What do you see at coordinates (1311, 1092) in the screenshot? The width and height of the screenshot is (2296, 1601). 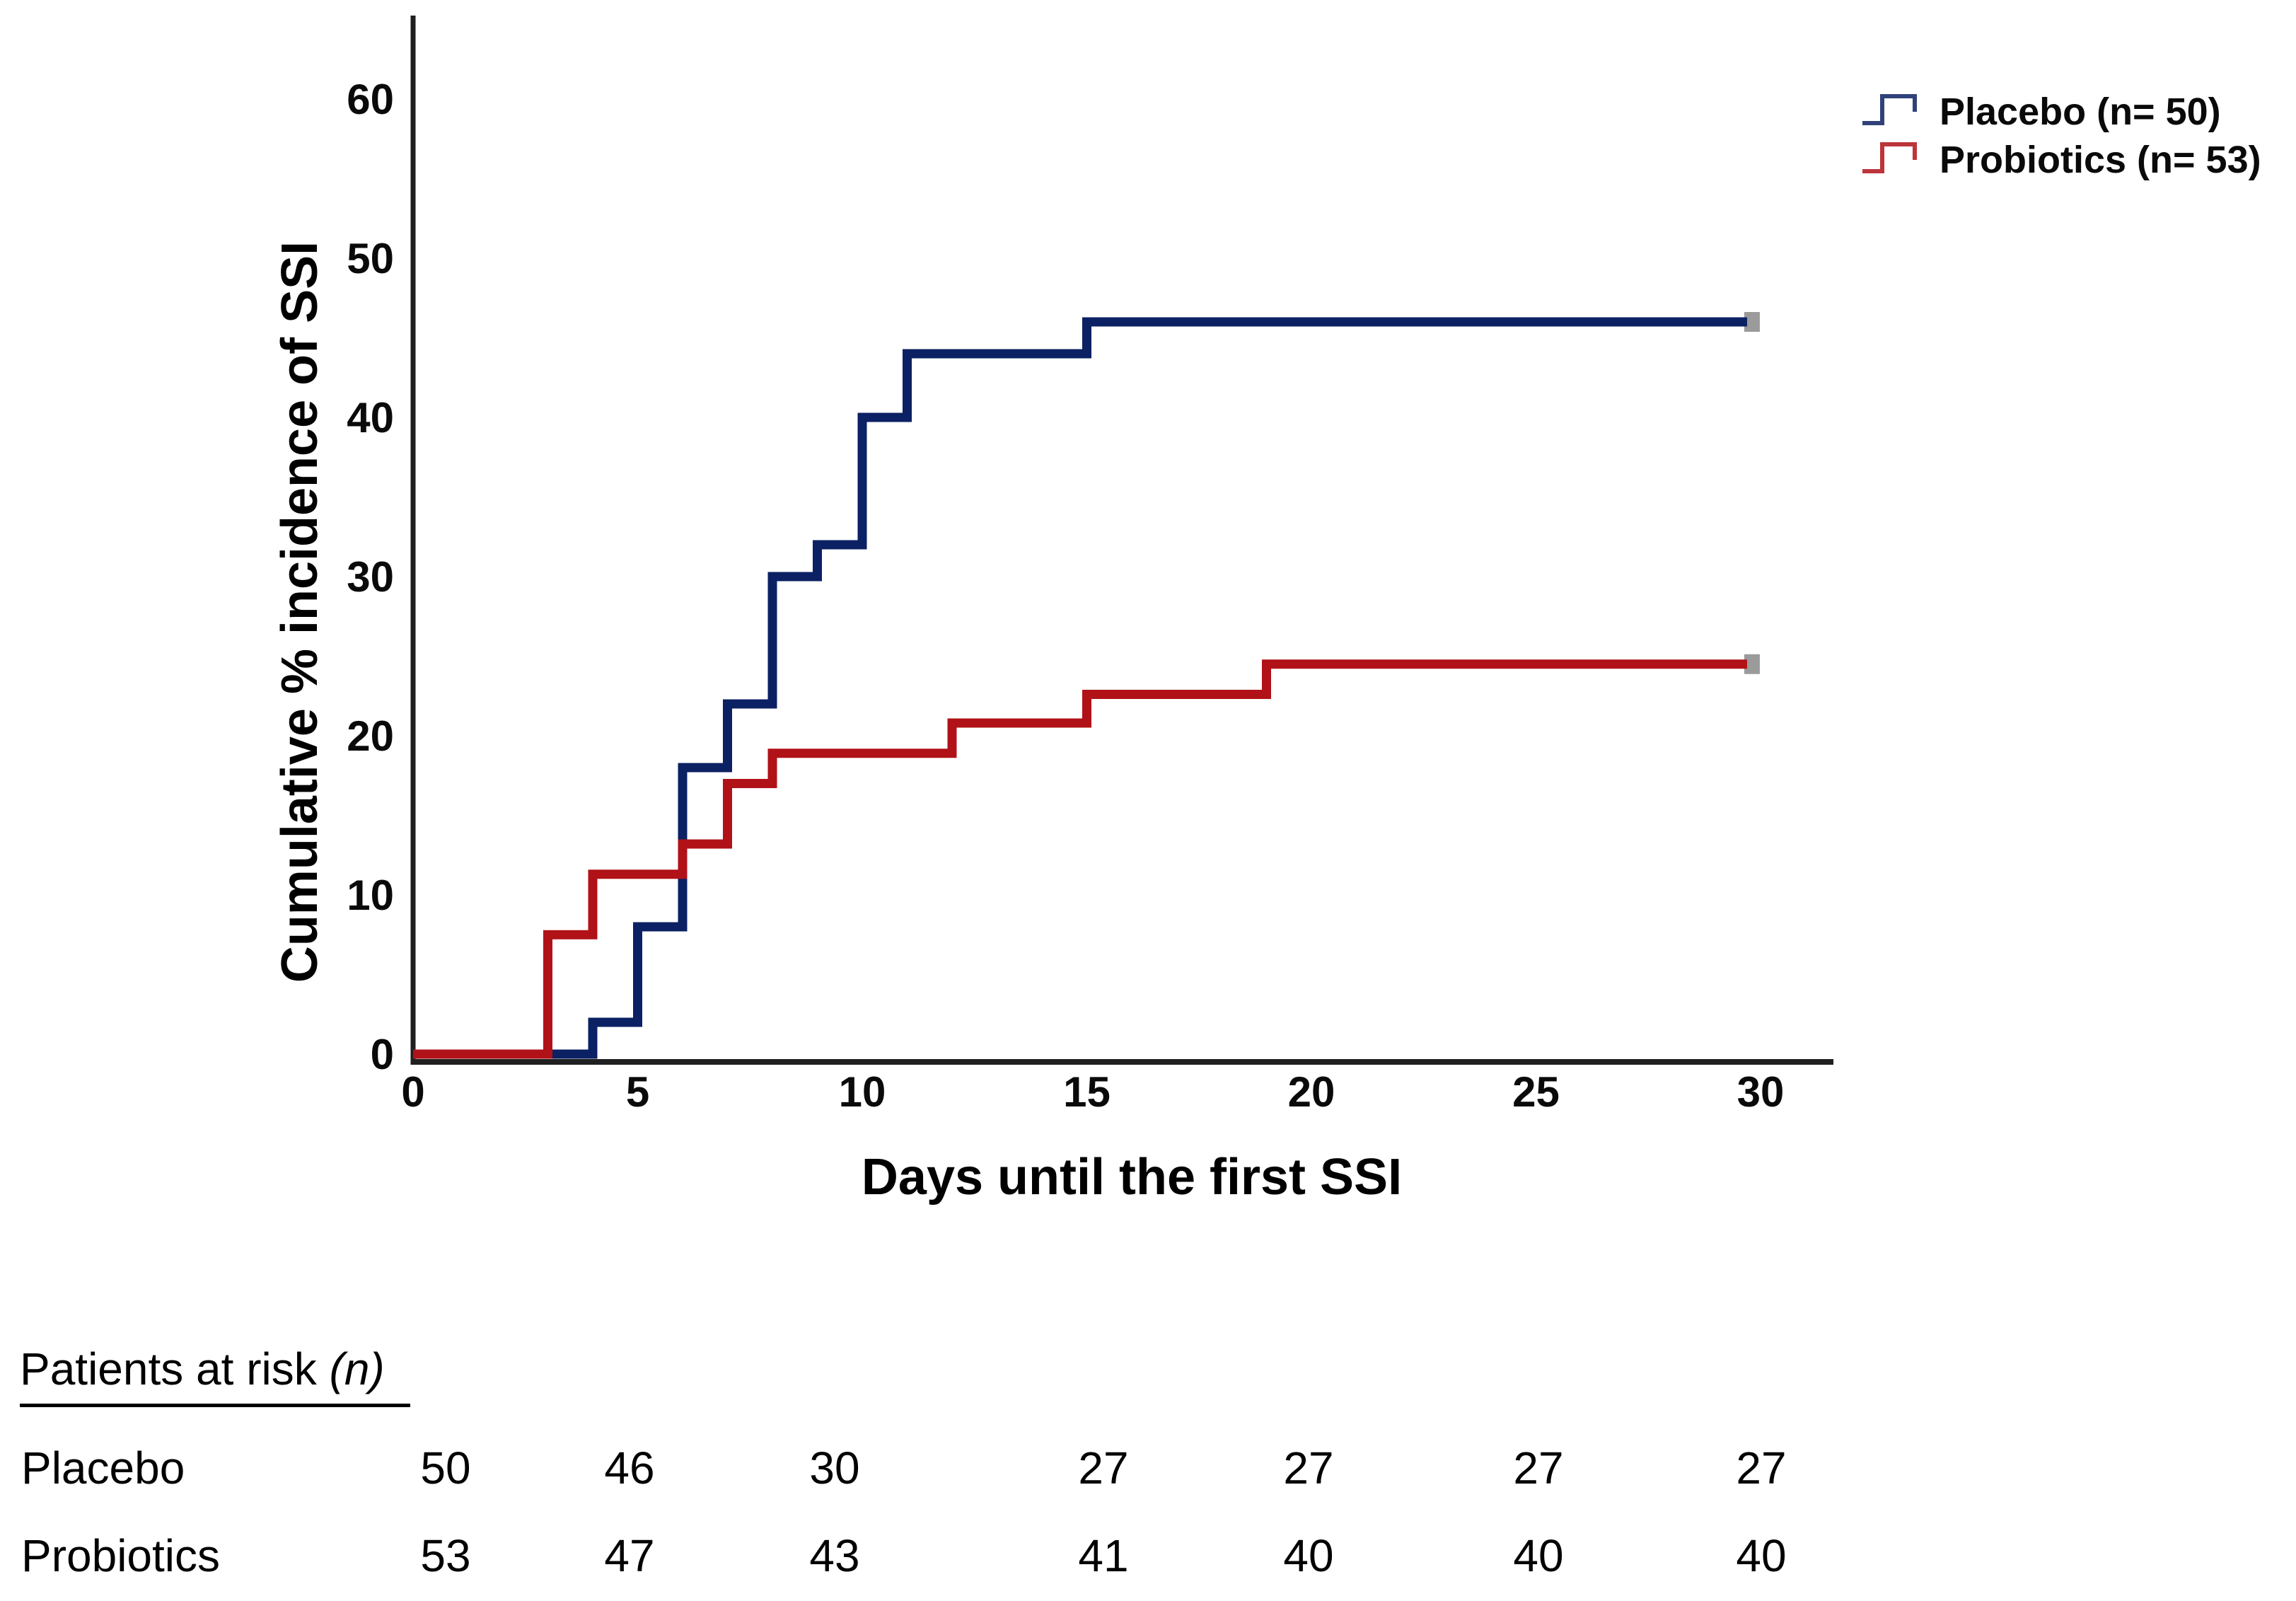 I see `x-tick-label: 20` at bounding box center [1311, 1092].